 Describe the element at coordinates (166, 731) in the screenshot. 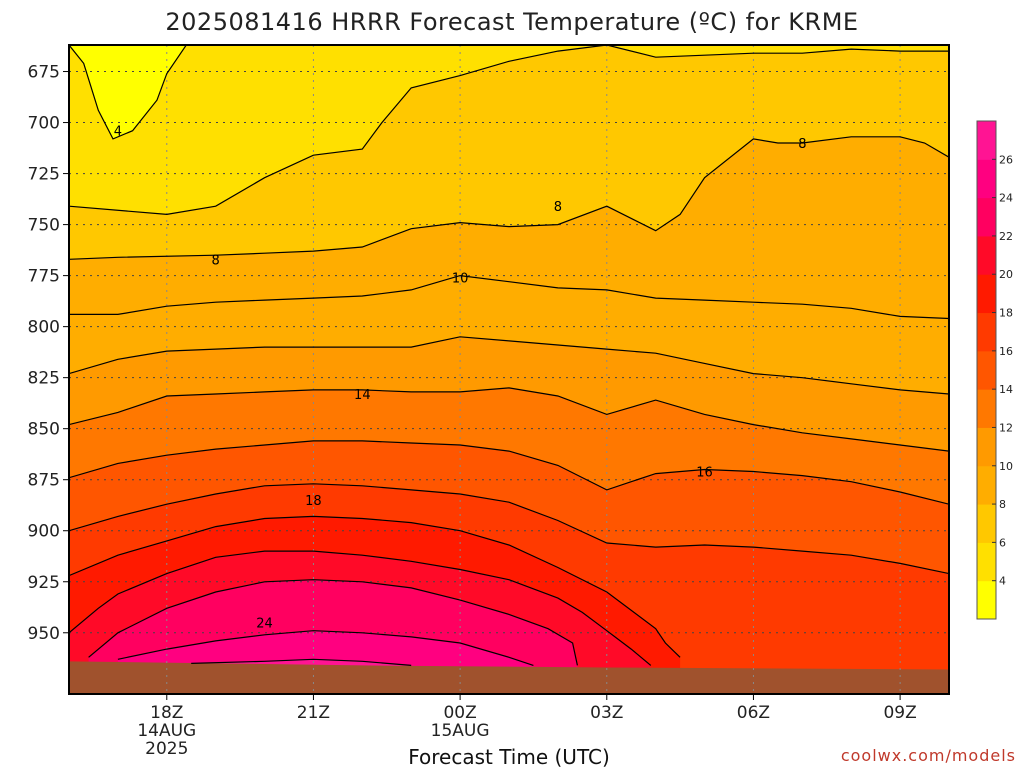

I see `x-tick-label: 14AUG` at that location.